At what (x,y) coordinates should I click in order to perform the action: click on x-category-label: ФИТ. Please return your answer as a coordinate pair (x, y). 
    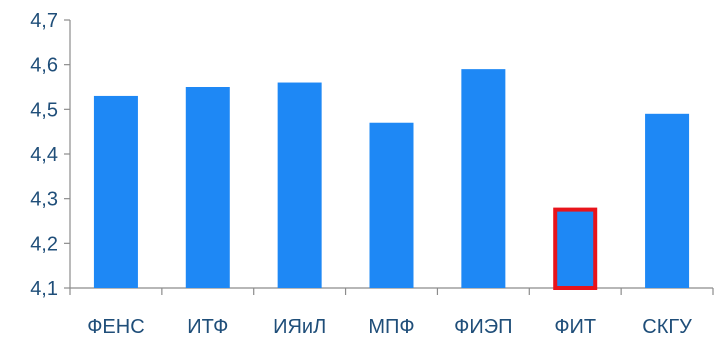
    Looking at the image, I should click on (575, 327).